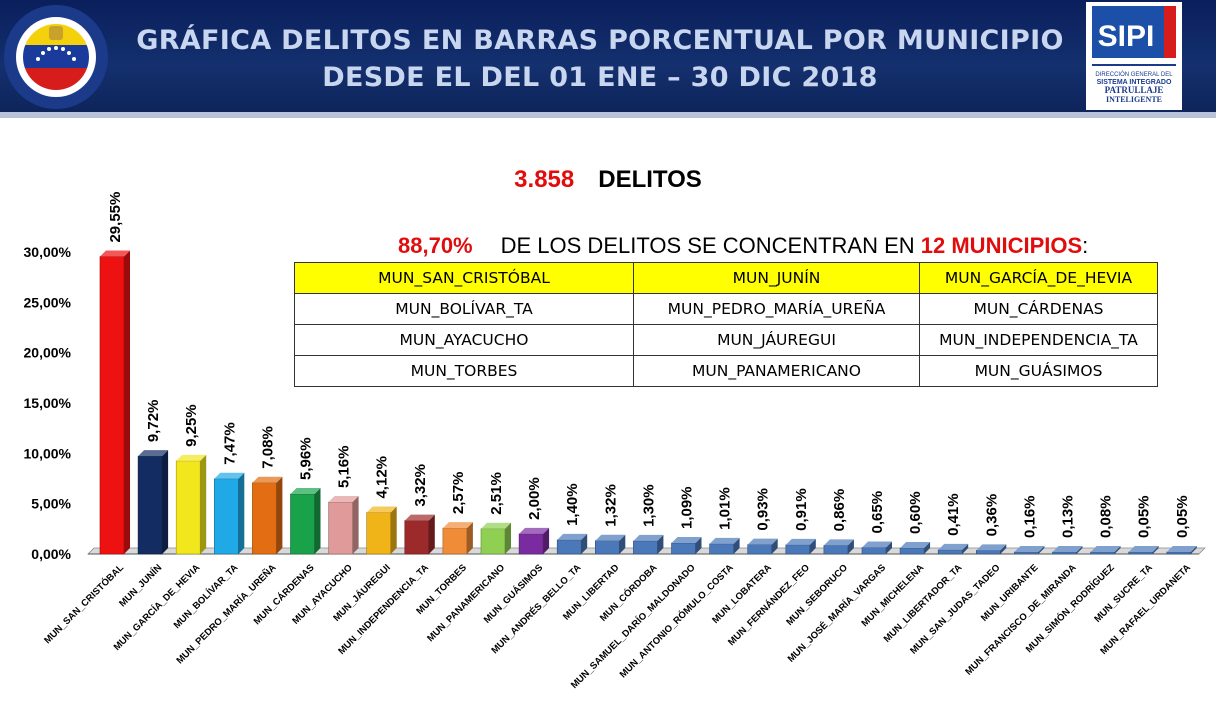 Image resolution: width=1216 pixels, height=727 pixels. Describe the element at coordinates (687, 507) in the screenshot. I see `bar-value-label: 1,09%` at that location.